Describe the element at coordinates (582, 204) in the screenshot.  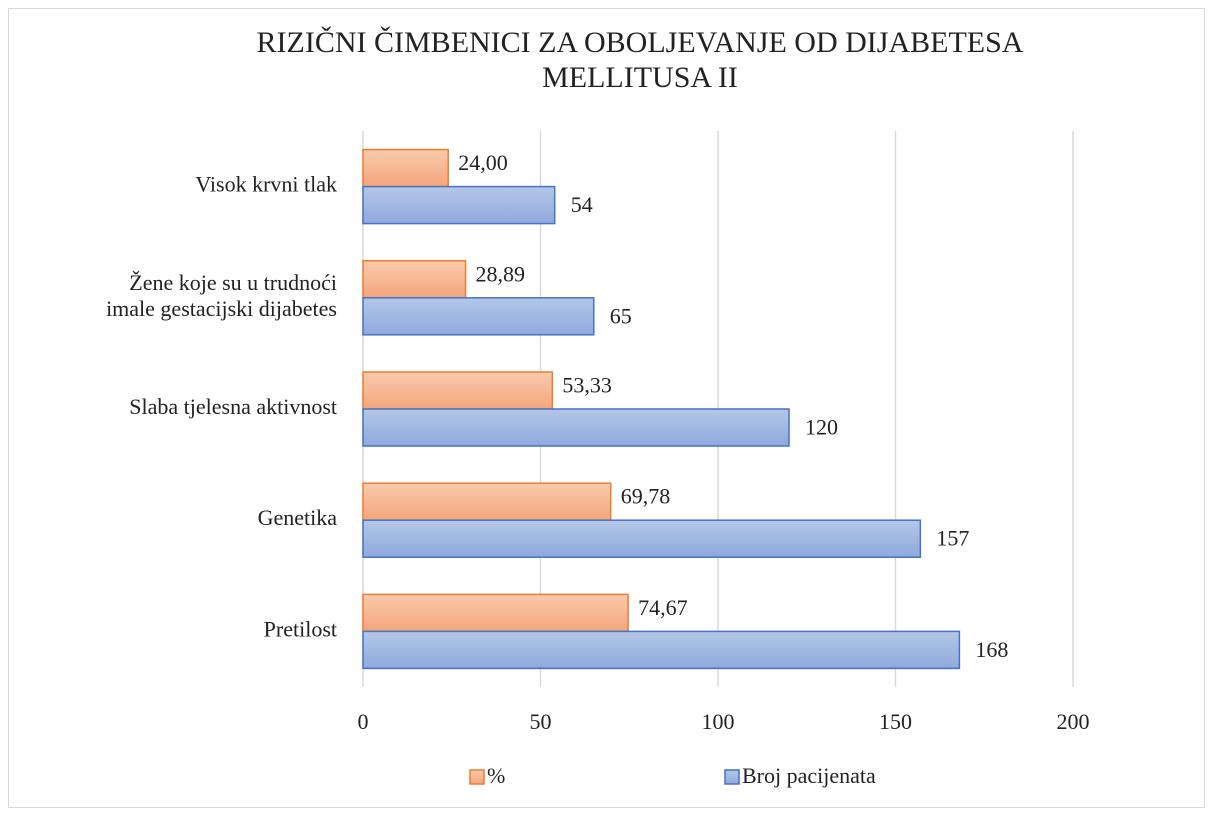
I see `data-label: 54` at that location.